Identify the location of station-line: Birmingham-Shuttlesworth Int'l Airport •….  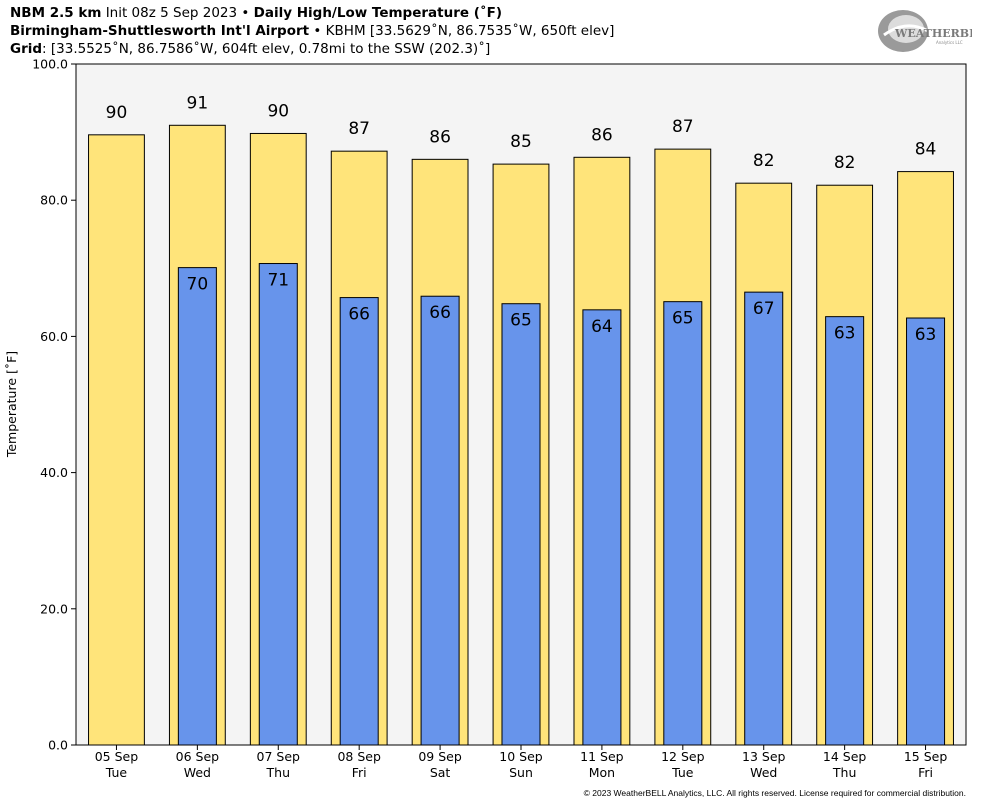
(312, 31).